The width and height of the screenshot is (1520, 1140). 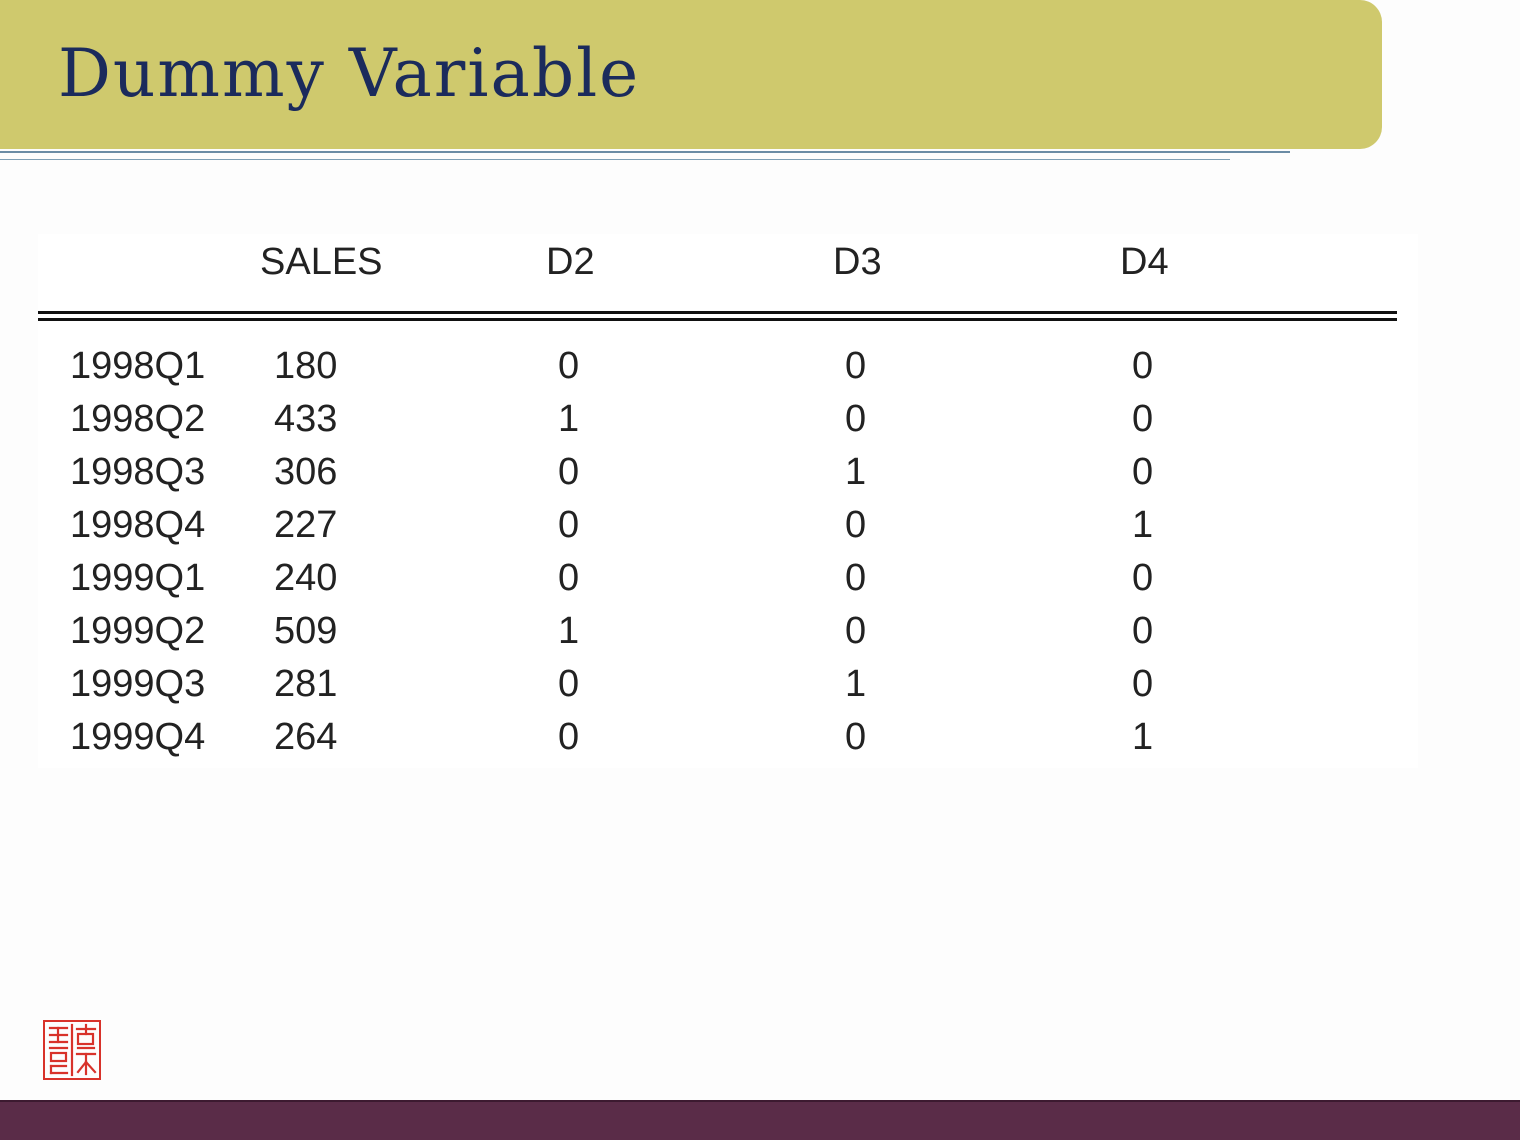 What do you see at coordinates (717, 319) in the screenshot?
I see `header-rule-double` at bounding box center [717, 319].